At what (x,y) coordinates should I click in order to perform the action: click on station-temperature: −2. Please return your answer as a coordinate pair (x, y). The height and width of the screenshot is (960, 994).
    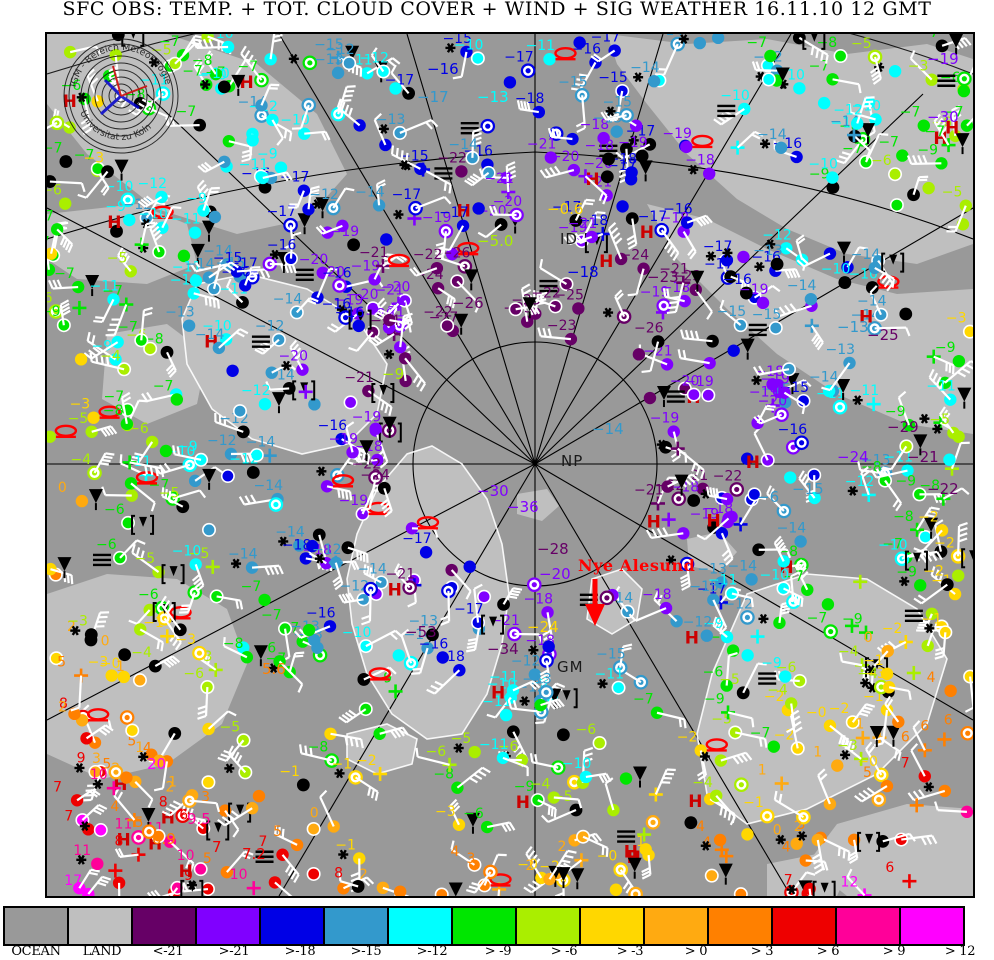
    Looking at the image, I should click on (892, 629).